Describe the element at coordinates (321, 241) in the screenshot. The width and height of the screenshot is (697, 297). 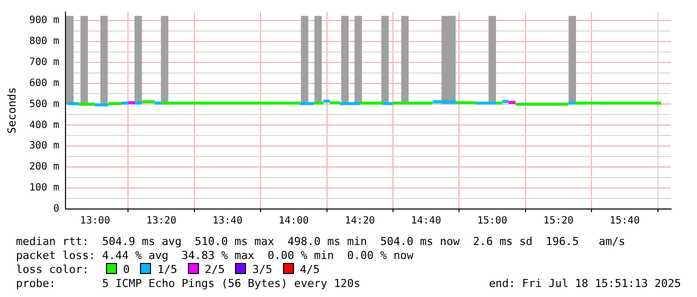
I see `text: median rtt: 504.9 ms avg 510.0 ms max 498.0 ms min 504.0 ms now 2.6 ms sd 196.5 am/s` at that location.